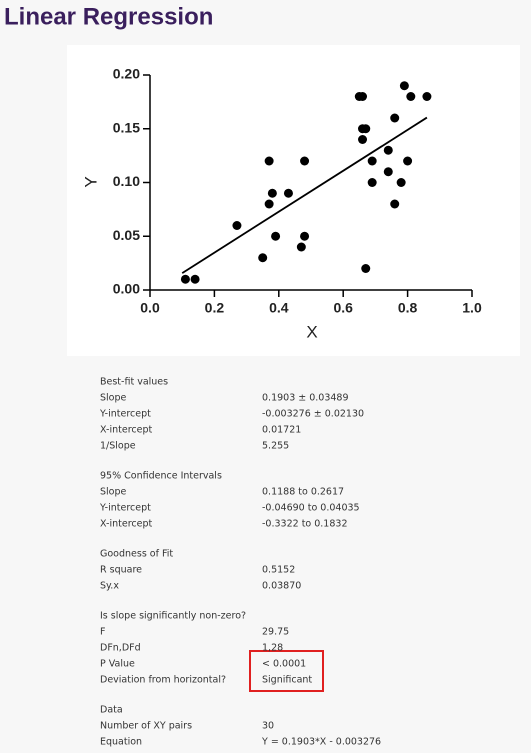 The height and width of the screenshot is (753, 531). What do you see at coordinates (134, 382) in the screenshot?
I see `section-title: Best-fit values` at bounding box center [134, 382].